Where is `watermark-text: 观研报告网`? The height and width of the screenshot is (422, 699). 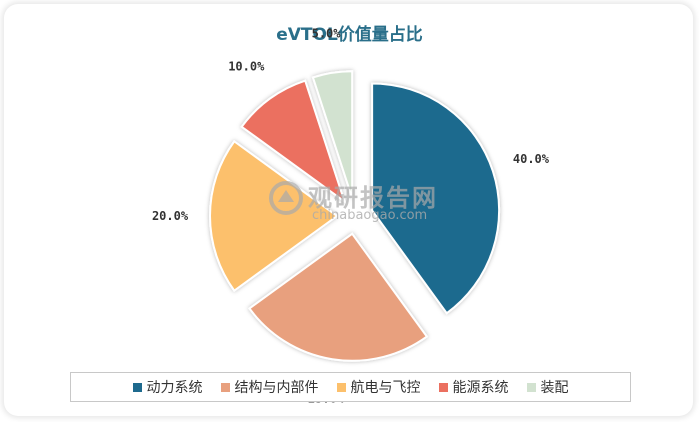
watermark-text: 观研报告网 is located at coordinates (373, 198).